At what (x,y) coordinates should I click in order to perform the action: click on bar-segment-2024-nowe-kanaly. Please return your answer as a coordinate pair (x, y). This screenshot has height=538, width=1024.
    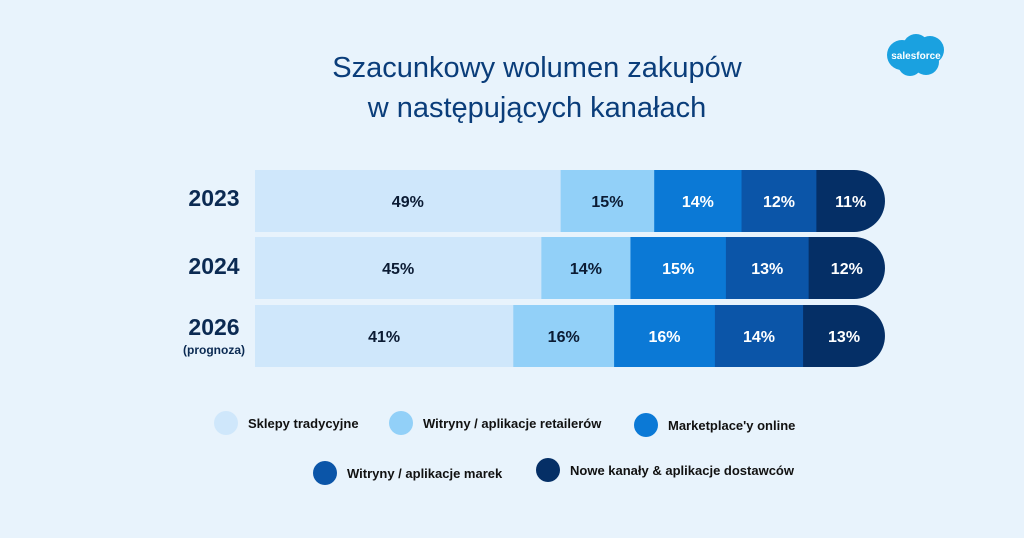
    Looking at the image, I should click on (846, 268).